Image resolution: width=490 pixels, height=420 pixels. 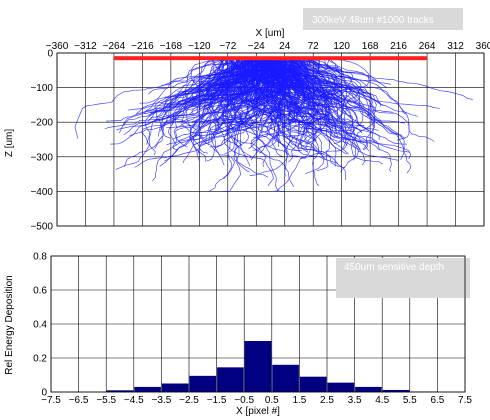 I want to click on bottom-x-tick-label: −0.5, so click(x=244, y=400).